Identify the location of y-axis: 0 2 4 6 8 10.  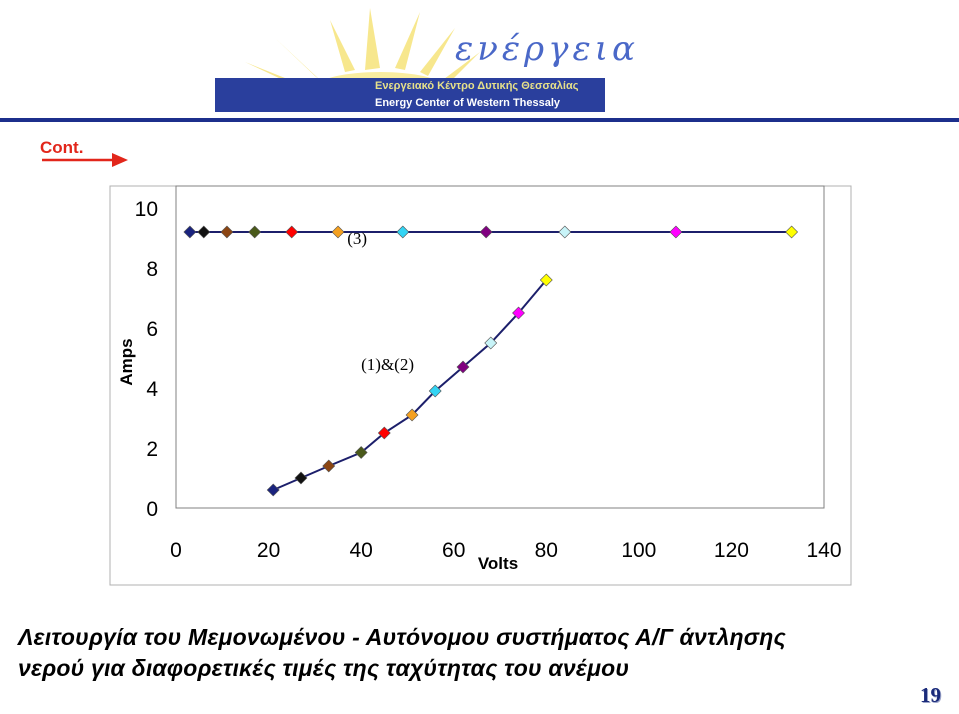
(147, 359).